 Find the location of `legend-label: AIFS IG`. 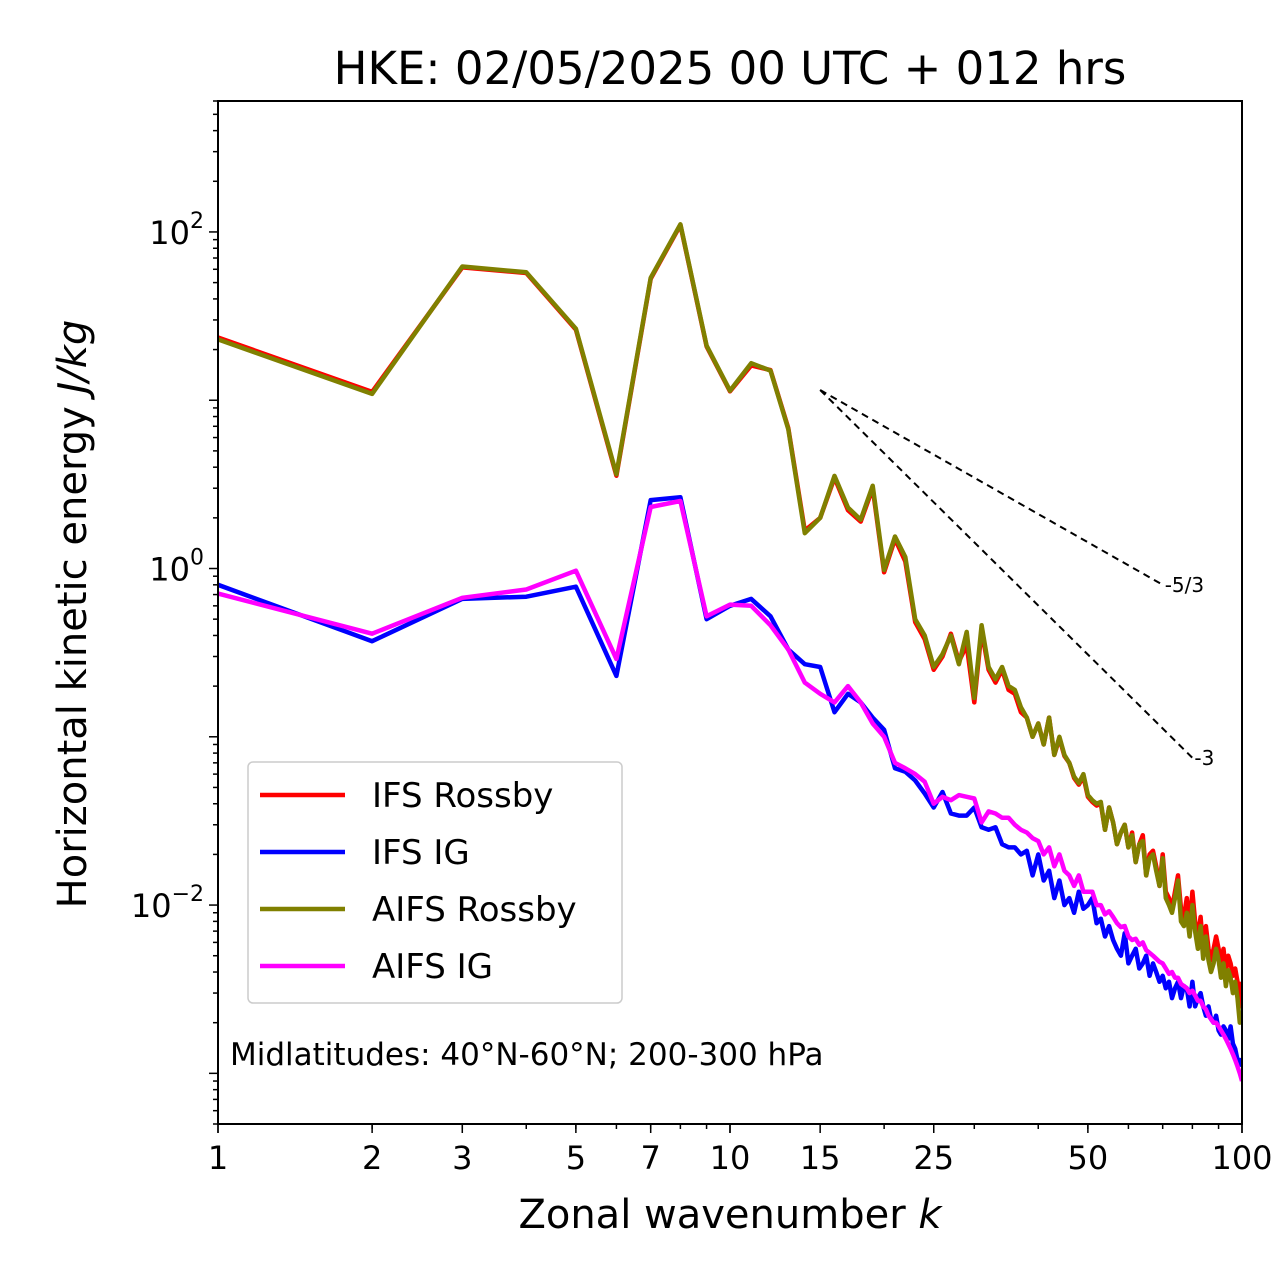

legend-label: AIFS IG is located at coordinates (432, 967).